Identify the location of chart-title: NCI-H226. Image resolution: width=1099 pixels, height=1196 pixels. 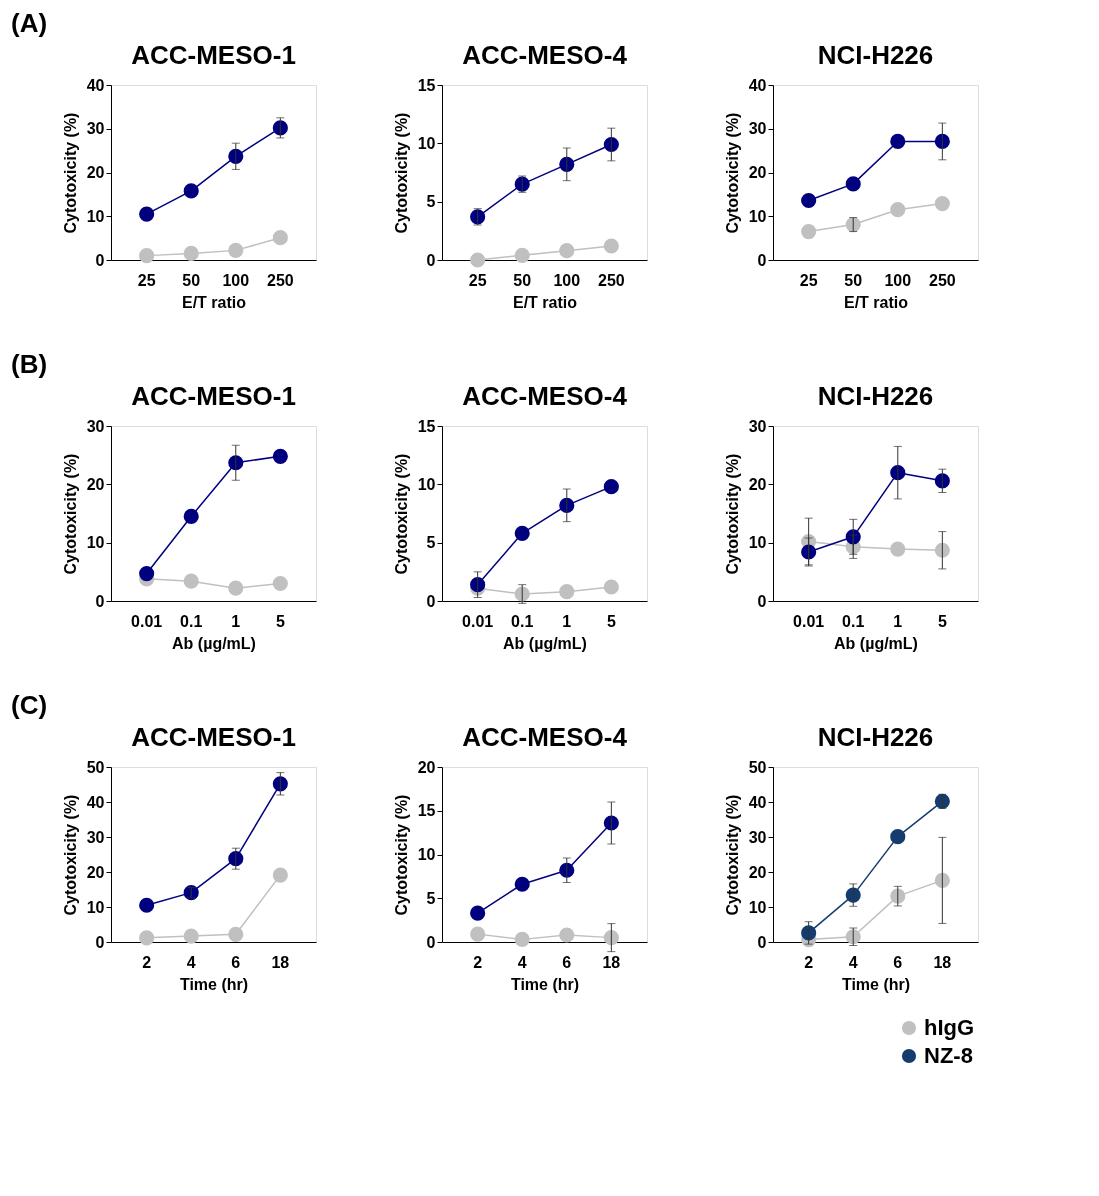
(875, 55).